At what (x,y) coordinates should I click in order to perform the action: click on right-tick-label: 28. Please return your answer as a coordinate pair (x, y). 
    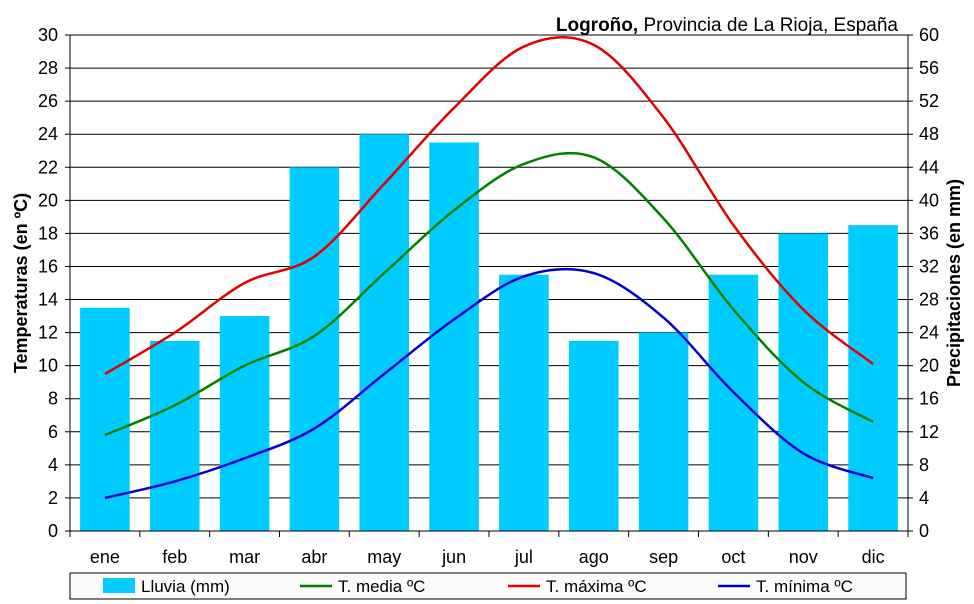
    Looking at the image, I should click on (929, 300).